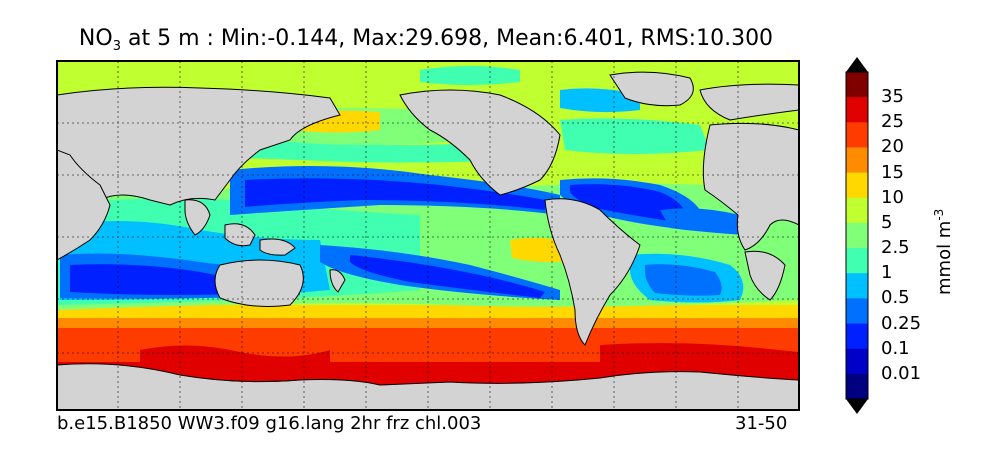 The image size is (989, 466). What do you see at coordinates (892, 97) in the screenshot?
I see `colorbar-tick-label: 35` at bounding box center [892, 97].